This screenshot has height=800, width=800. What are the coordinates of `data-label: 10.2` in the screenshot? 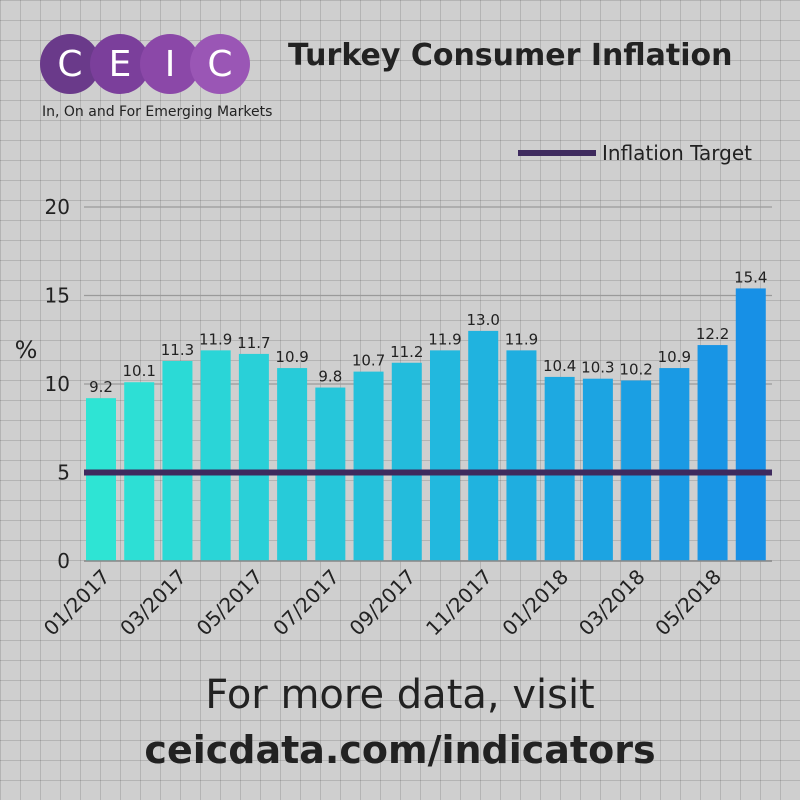 It's located at (635, 369).